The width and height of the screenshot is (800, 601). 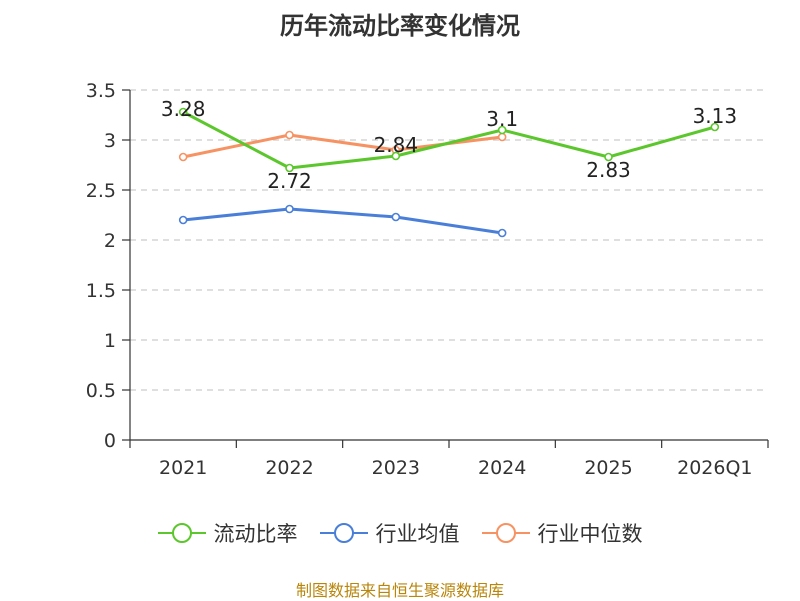 What do you see at coordinates (396, 468) in the screenshot?
I see `x-tick-label: 2023` at bounding box center [396, 468].